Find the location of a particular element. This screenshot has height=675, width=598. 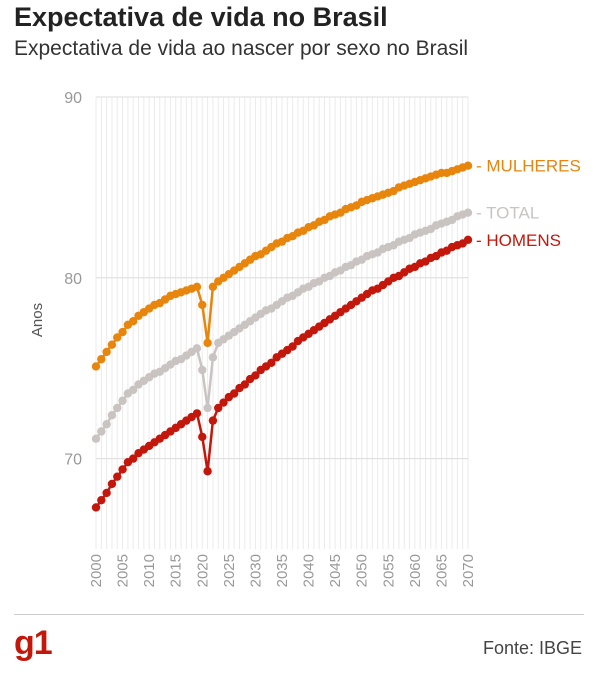

x-tick-label: 2015 is located at coordinates (176, 570).